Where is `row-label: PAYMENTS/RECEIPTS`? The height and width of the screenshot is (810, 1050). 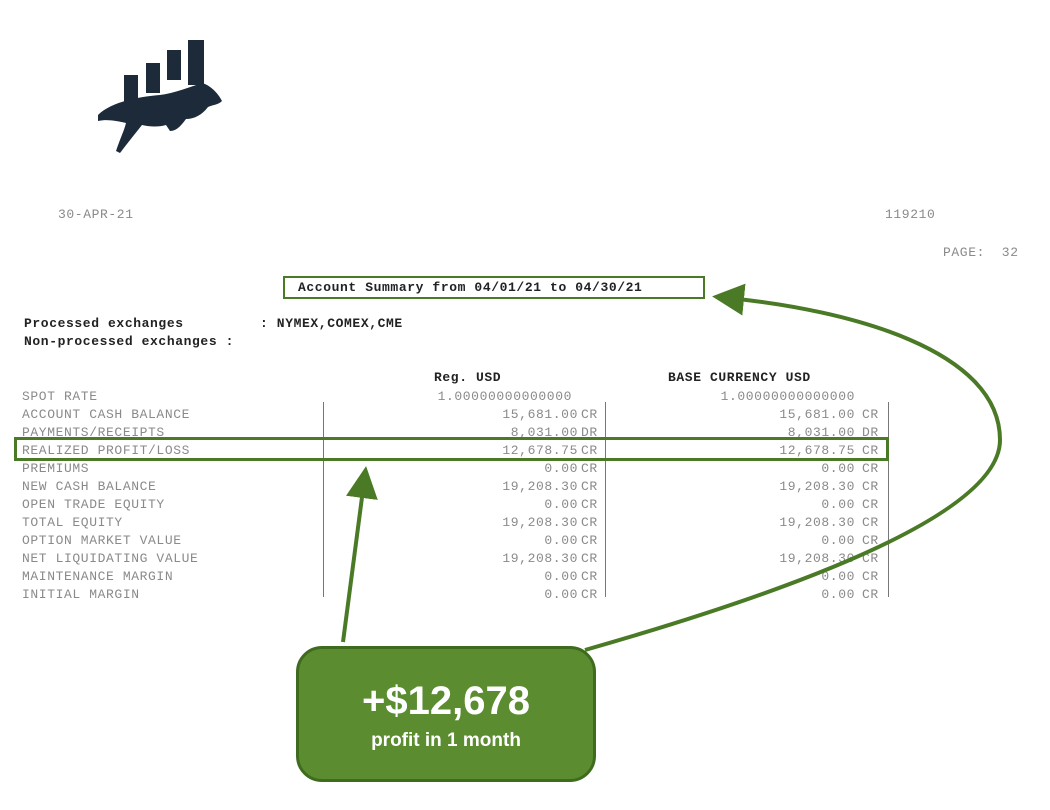 row-label: PAYMENTS/RECEIPTS is located at coordinates (93, 432).